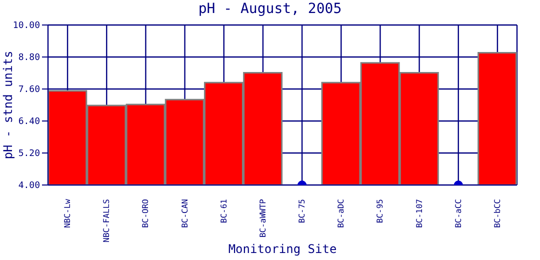 The height and width of the screenshot is (260, 540). What do you see at coordinates (380, 211) in the screenshot?
I see `x-tick-label: BC-95` at bounding box center [380, 211].